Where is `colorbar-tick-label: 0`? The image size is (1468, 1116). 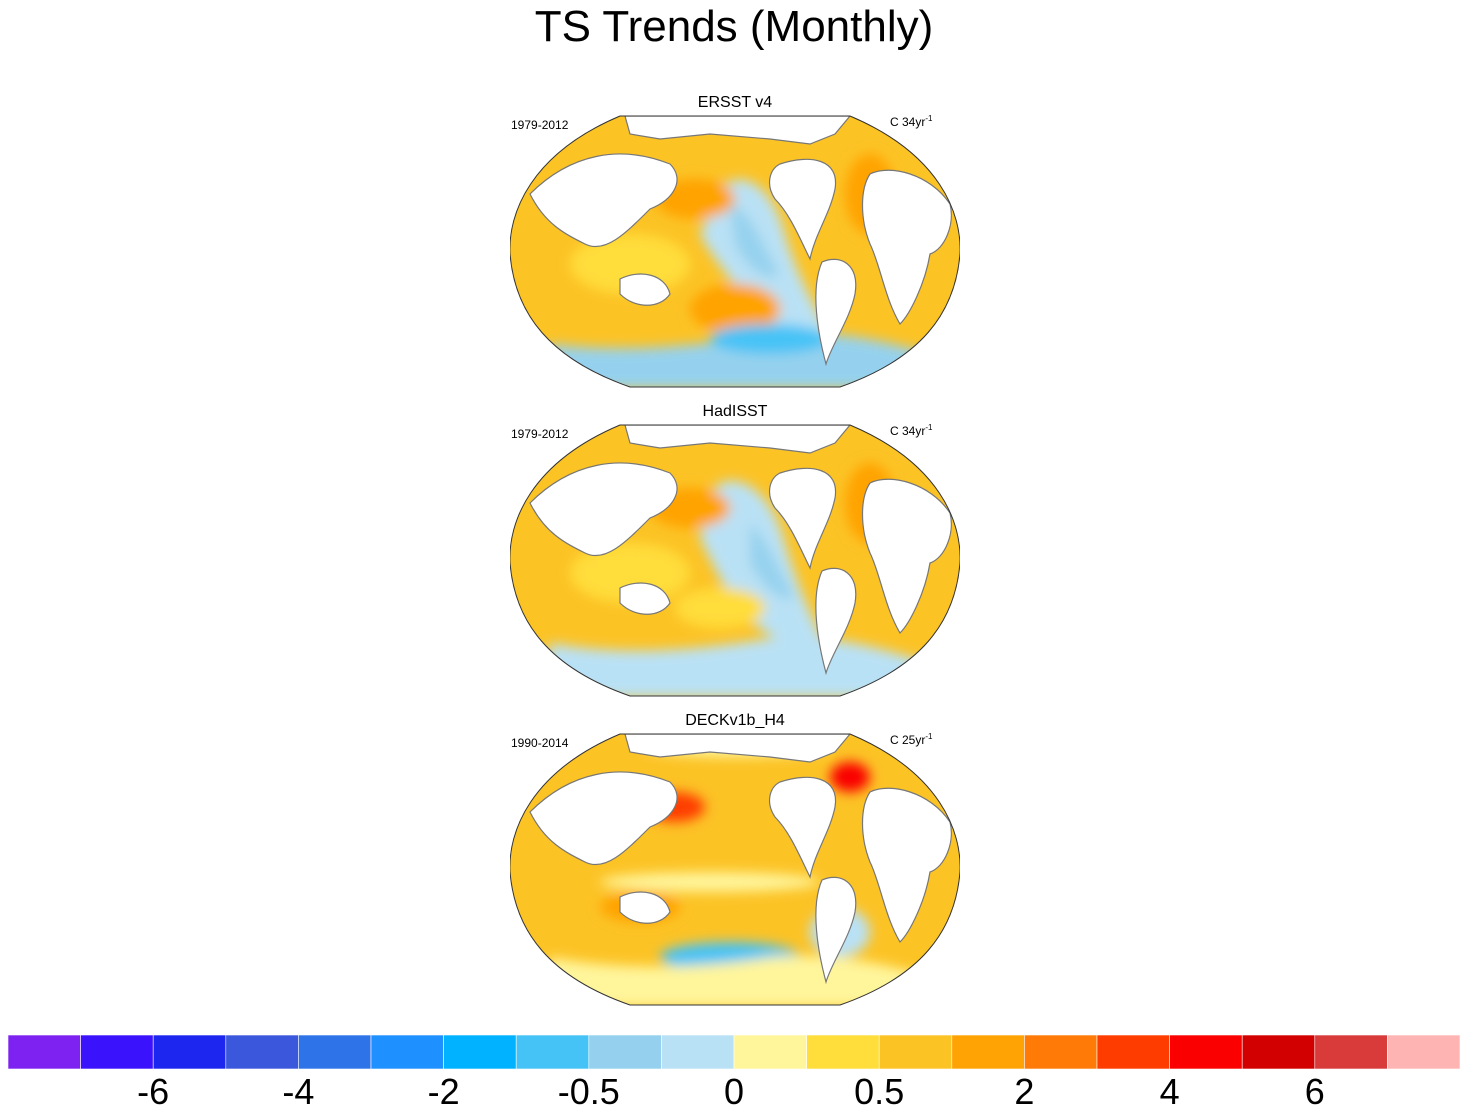
colorbar-tick-label: 0 is located at coordinates (734, 1091).